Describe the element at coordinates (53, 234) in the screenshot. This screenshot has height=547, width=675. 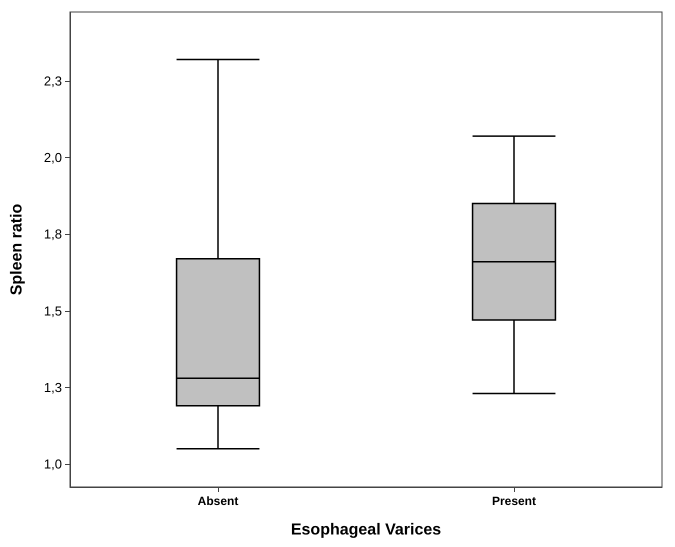
I see `y-tick-label: 1,8` at that location.